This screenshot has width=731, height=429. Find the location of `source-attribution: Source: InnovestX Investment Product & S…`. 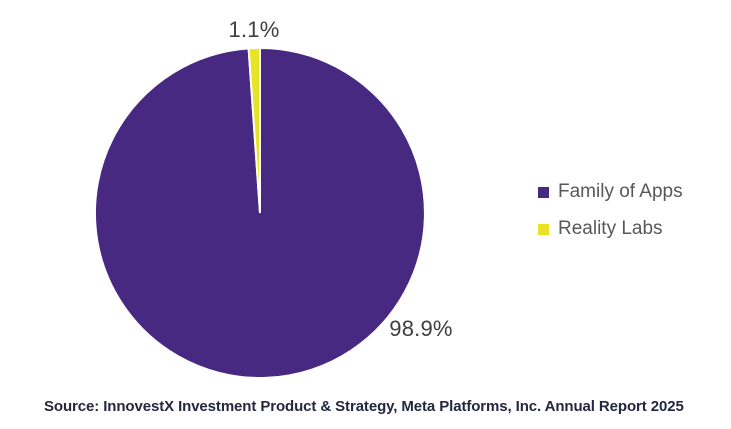

source-attribution: Source: InnovestX Investment Product & S… is located at coordinates (364, 406).